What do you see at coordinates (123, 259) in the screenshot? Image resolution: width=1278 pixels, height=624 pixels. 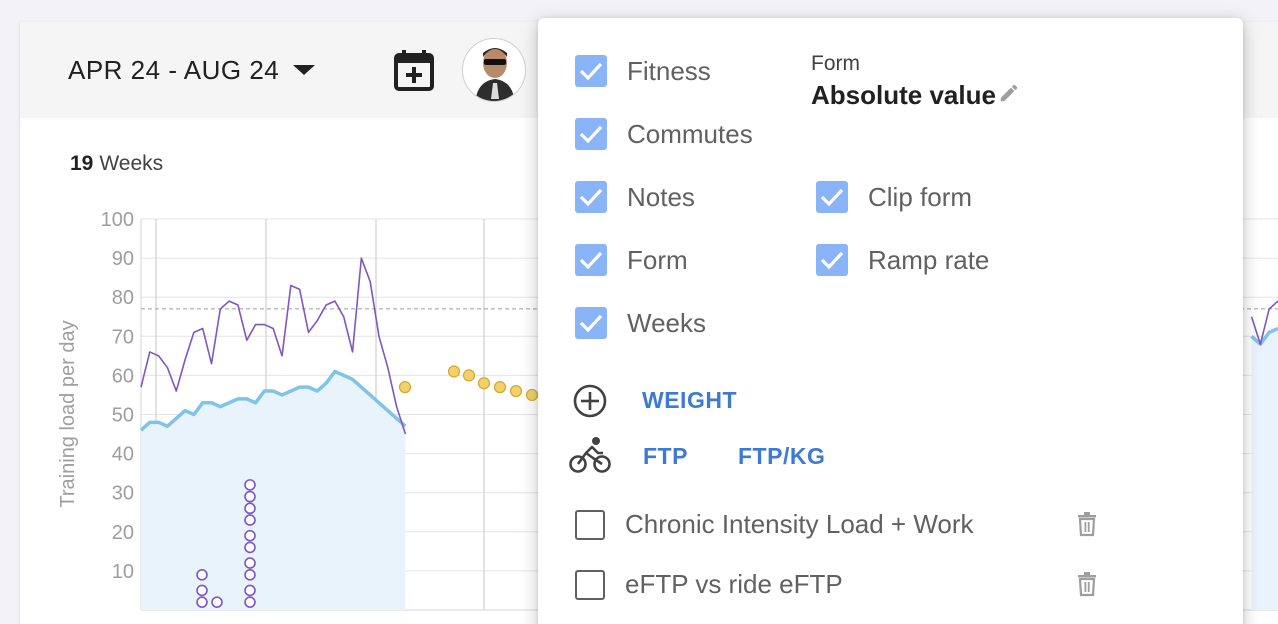 I see `y-tick-label: 90` at bounding box center [123, 259].